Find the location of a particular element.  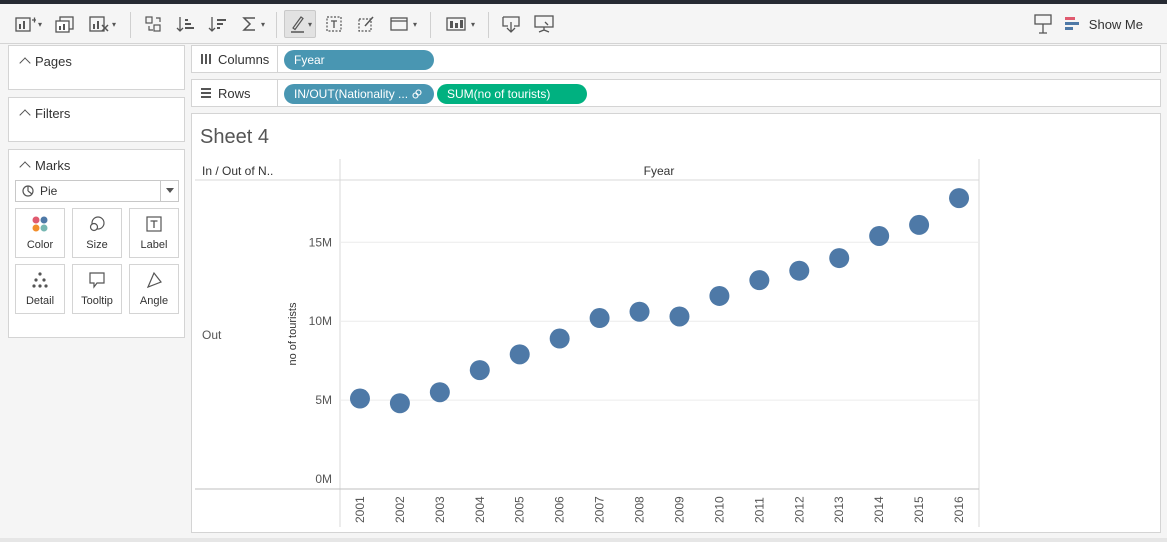

tooltip-button: Tooltip is located at coordinates (97, 289).